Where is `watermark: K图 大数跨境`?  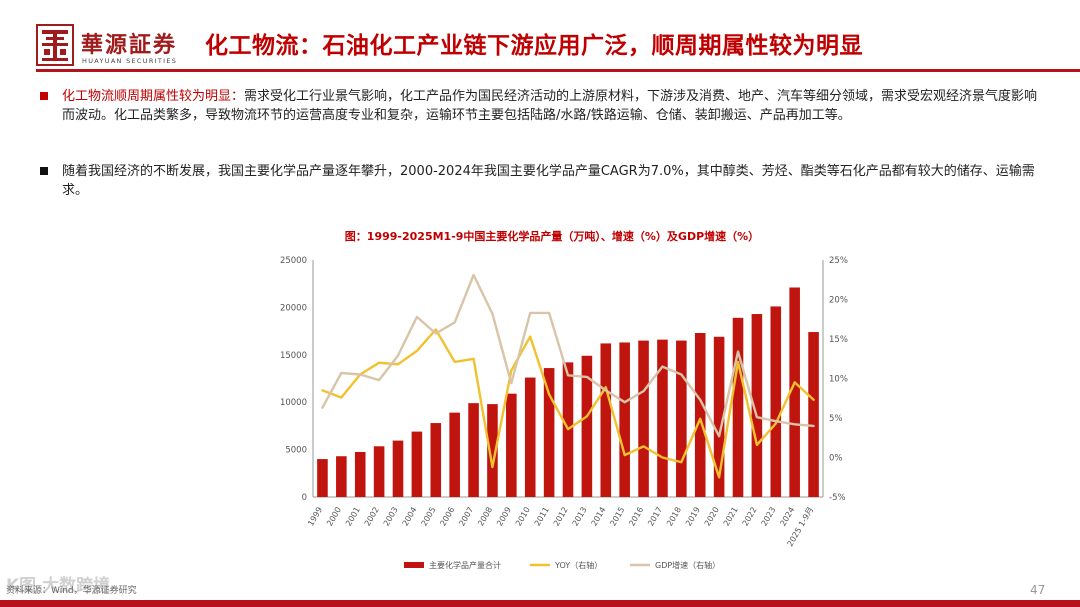
watermark: K图 大数跨境 is located at coordinates (58, 586).